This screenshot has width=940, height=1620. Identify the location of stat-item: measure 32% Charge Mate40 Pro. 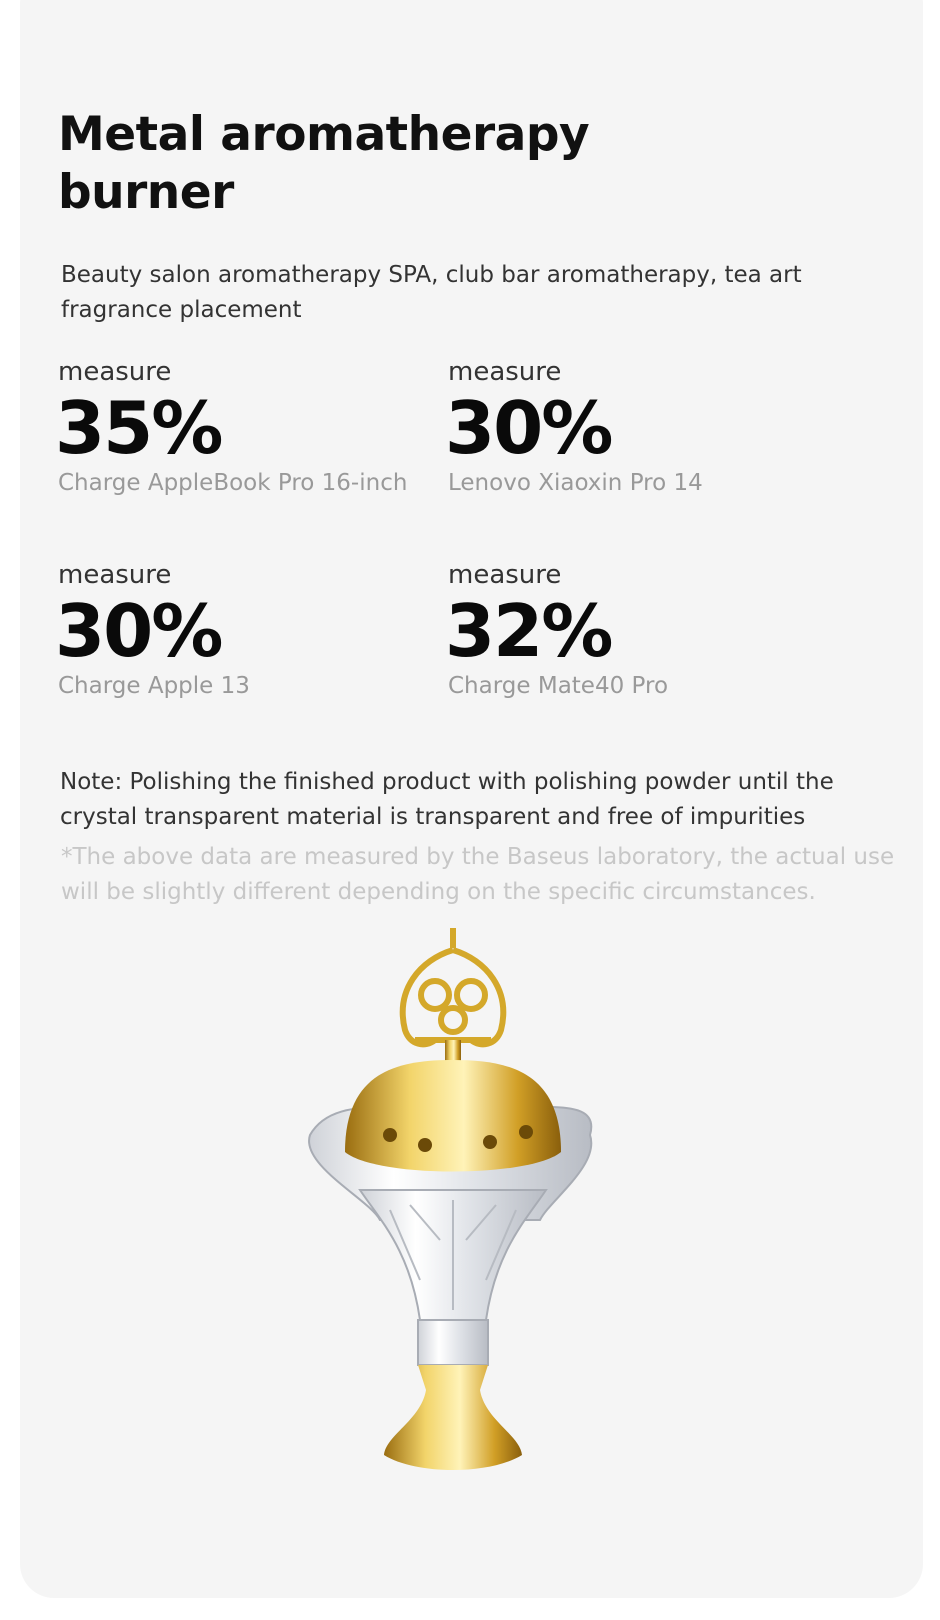
(636, 630).